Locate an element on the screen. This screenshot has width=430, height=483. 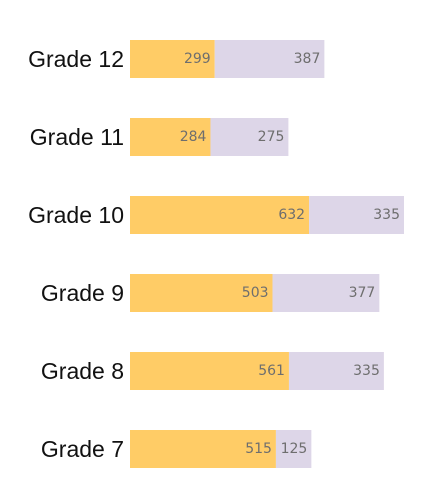
category-label-grade-11: Grade 11 is located at coordinates (77, 137).